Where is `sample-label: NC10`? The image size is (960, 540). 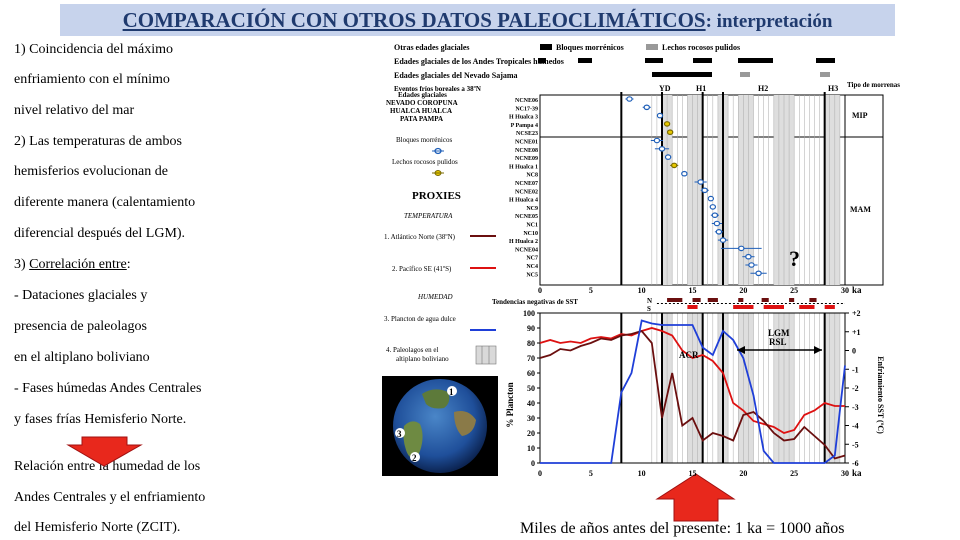 sample-label: NC10 is located at coordinates (530, 234).